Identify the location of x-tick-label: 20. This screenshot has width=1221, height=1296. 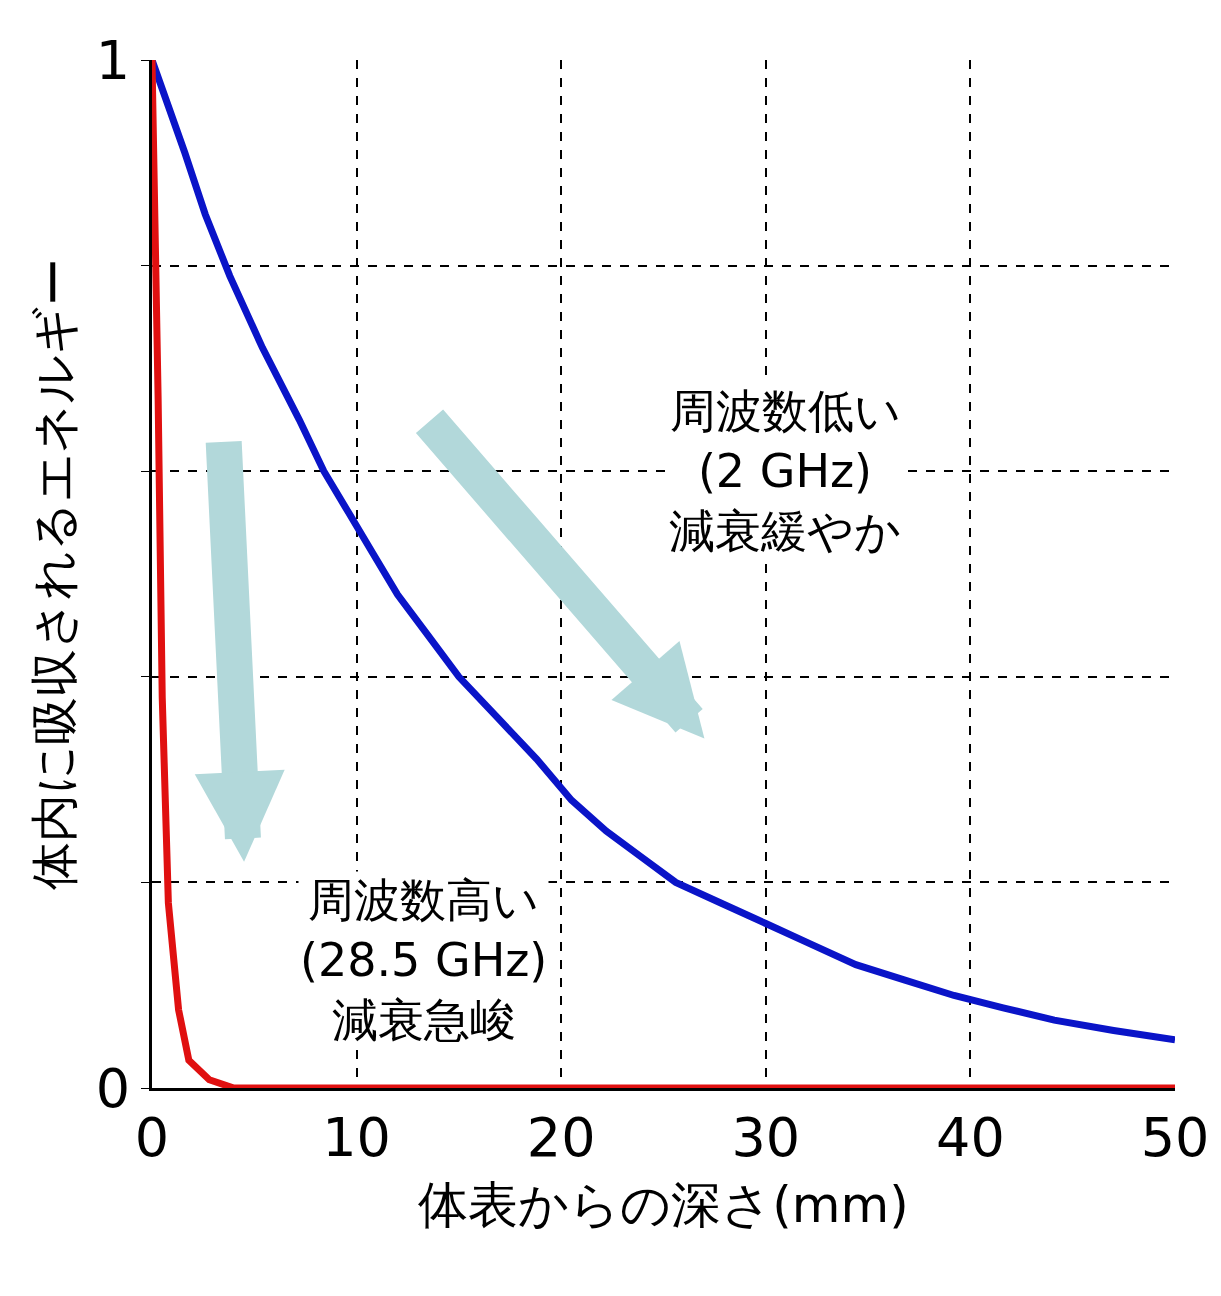
(561, 1137).